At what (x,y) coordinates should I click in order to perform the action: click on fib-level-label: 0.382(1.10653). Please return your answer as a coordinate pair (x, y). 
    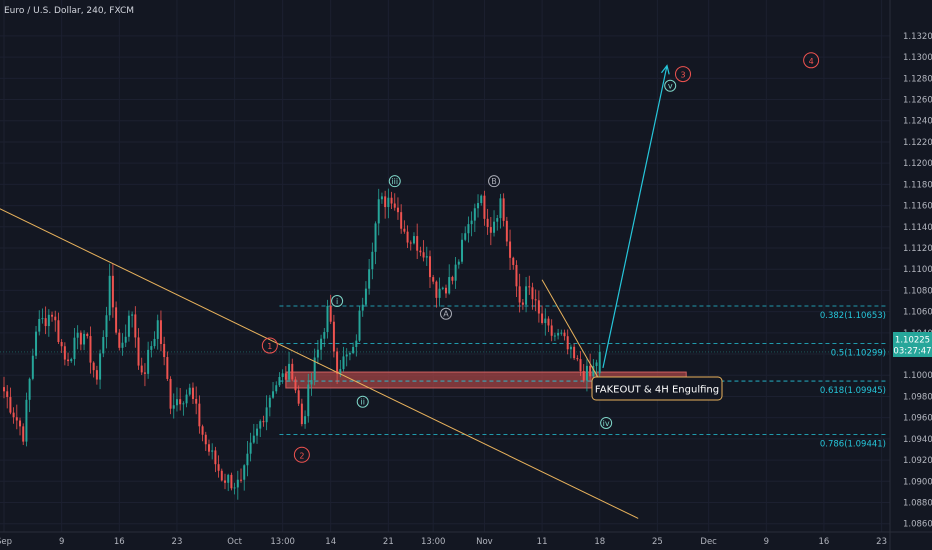
    Looking at the image, I should click on (853, 316).